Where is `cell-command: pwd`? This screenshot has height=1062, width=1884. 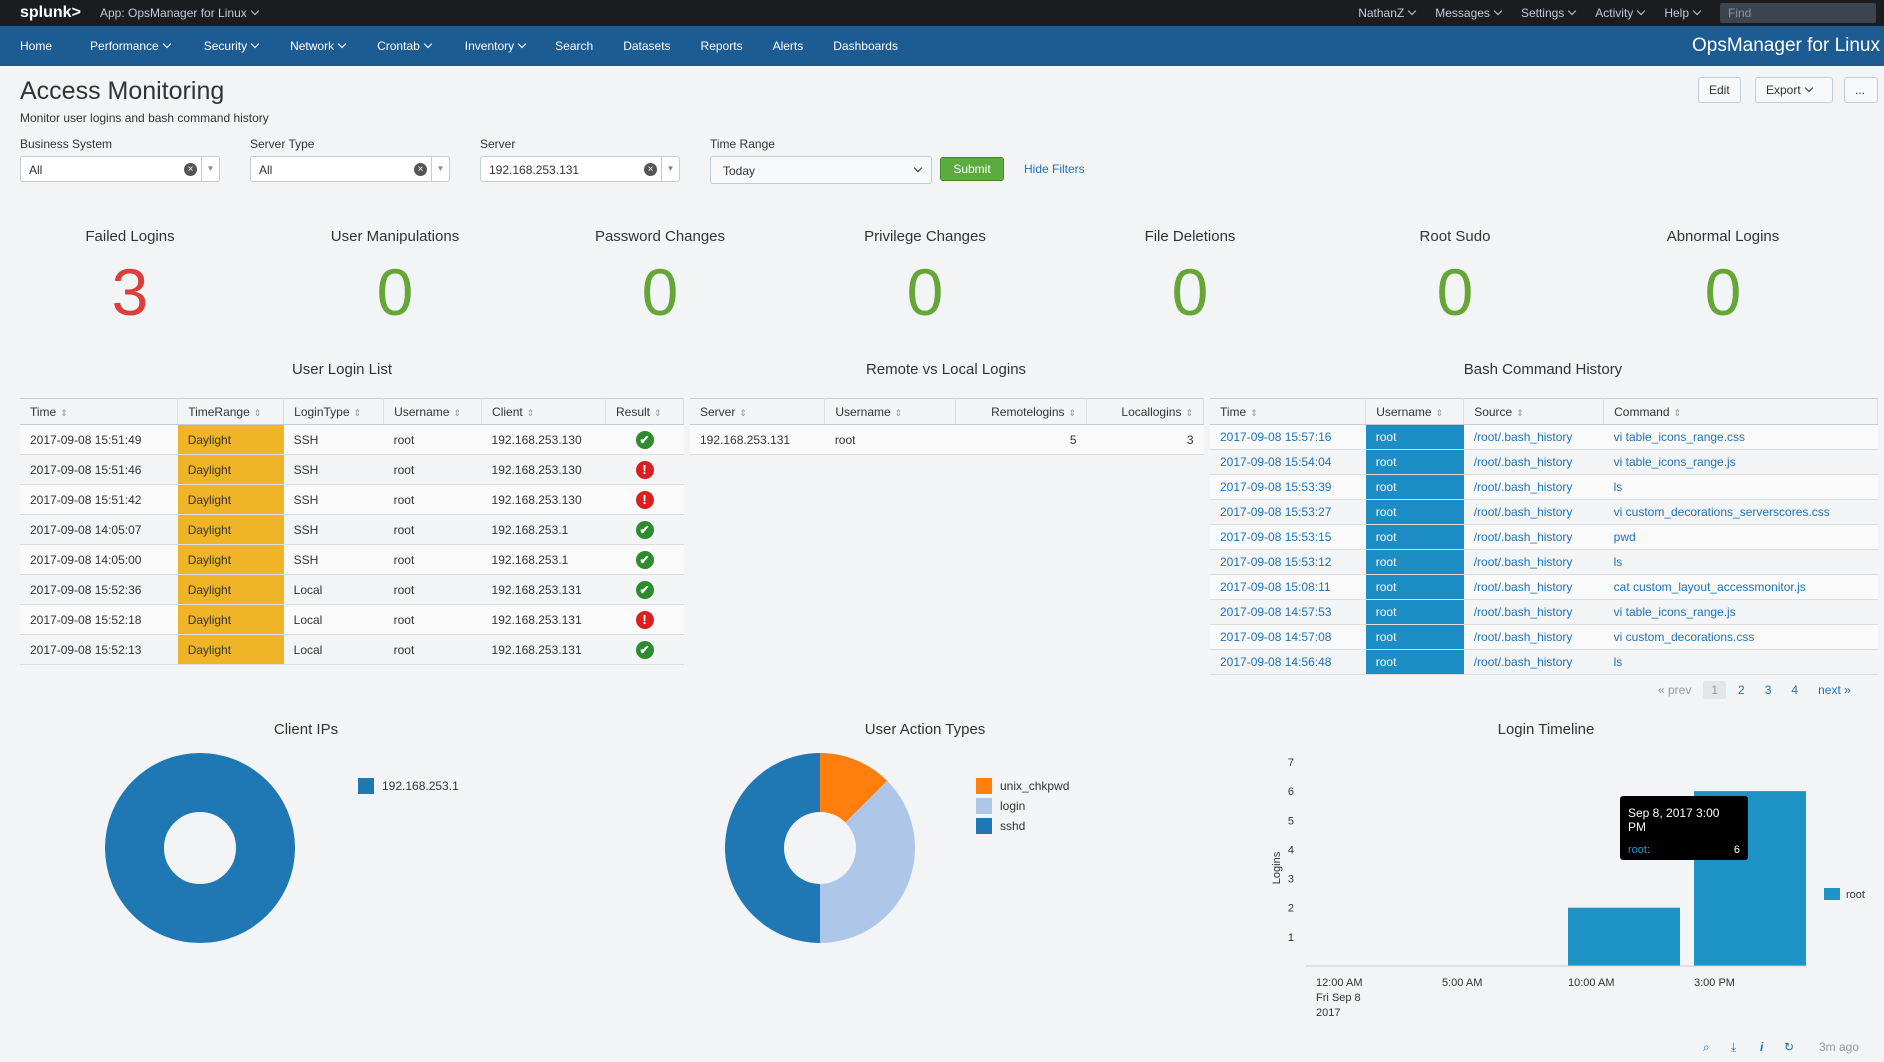
cell-command: pwd is located at coordinates (1740, 537).